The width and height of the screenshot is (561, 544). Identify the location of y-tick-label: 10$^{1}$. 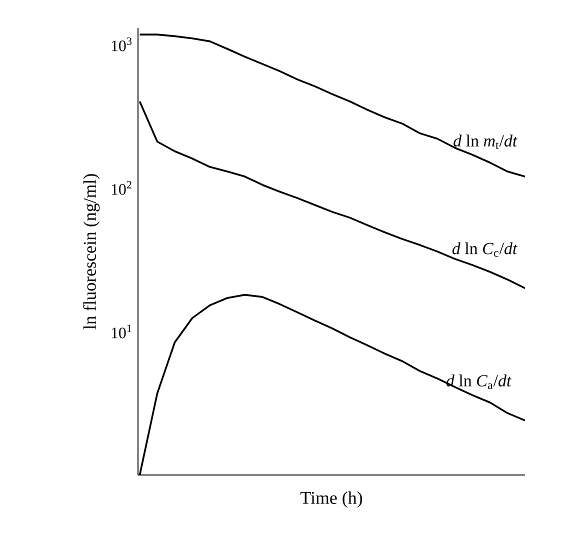
(122, 331).